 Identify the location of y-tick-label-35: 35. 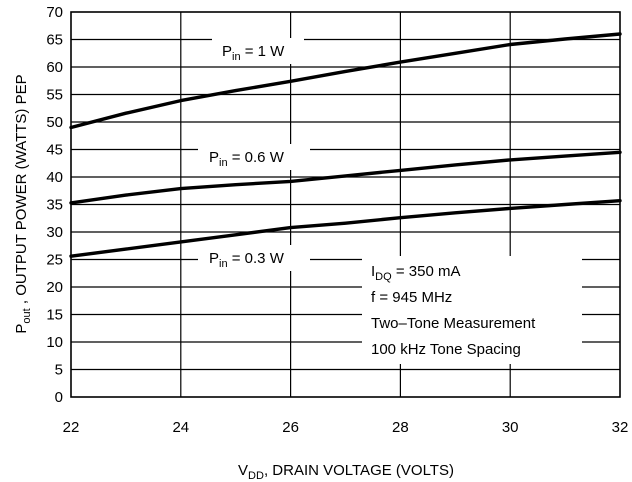
(54, 205).